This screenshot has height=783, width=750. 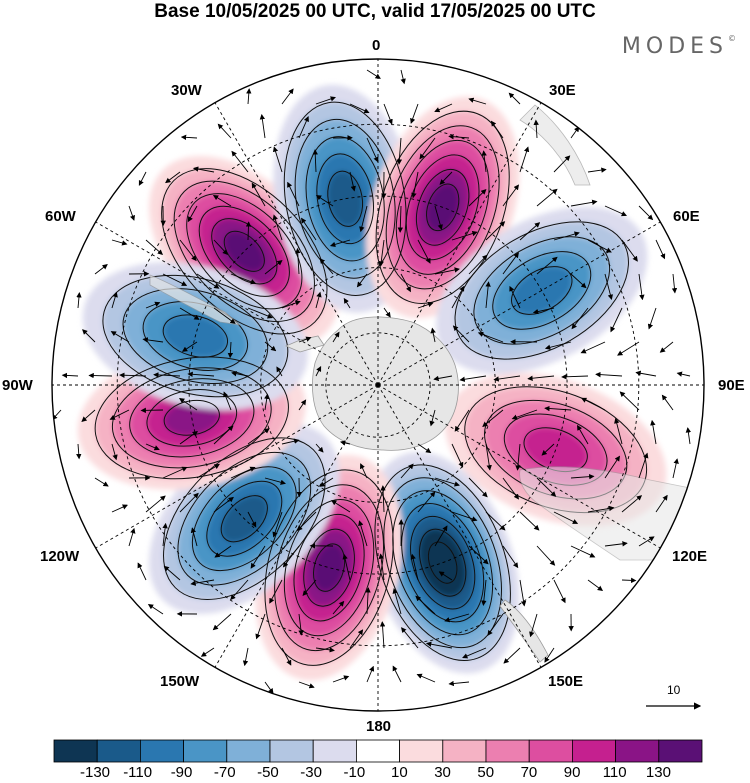 What do you see at coordinates (529, 772) in the screenshot?
I see `colorbar-tick: 70` at bounding box center [529, 772].